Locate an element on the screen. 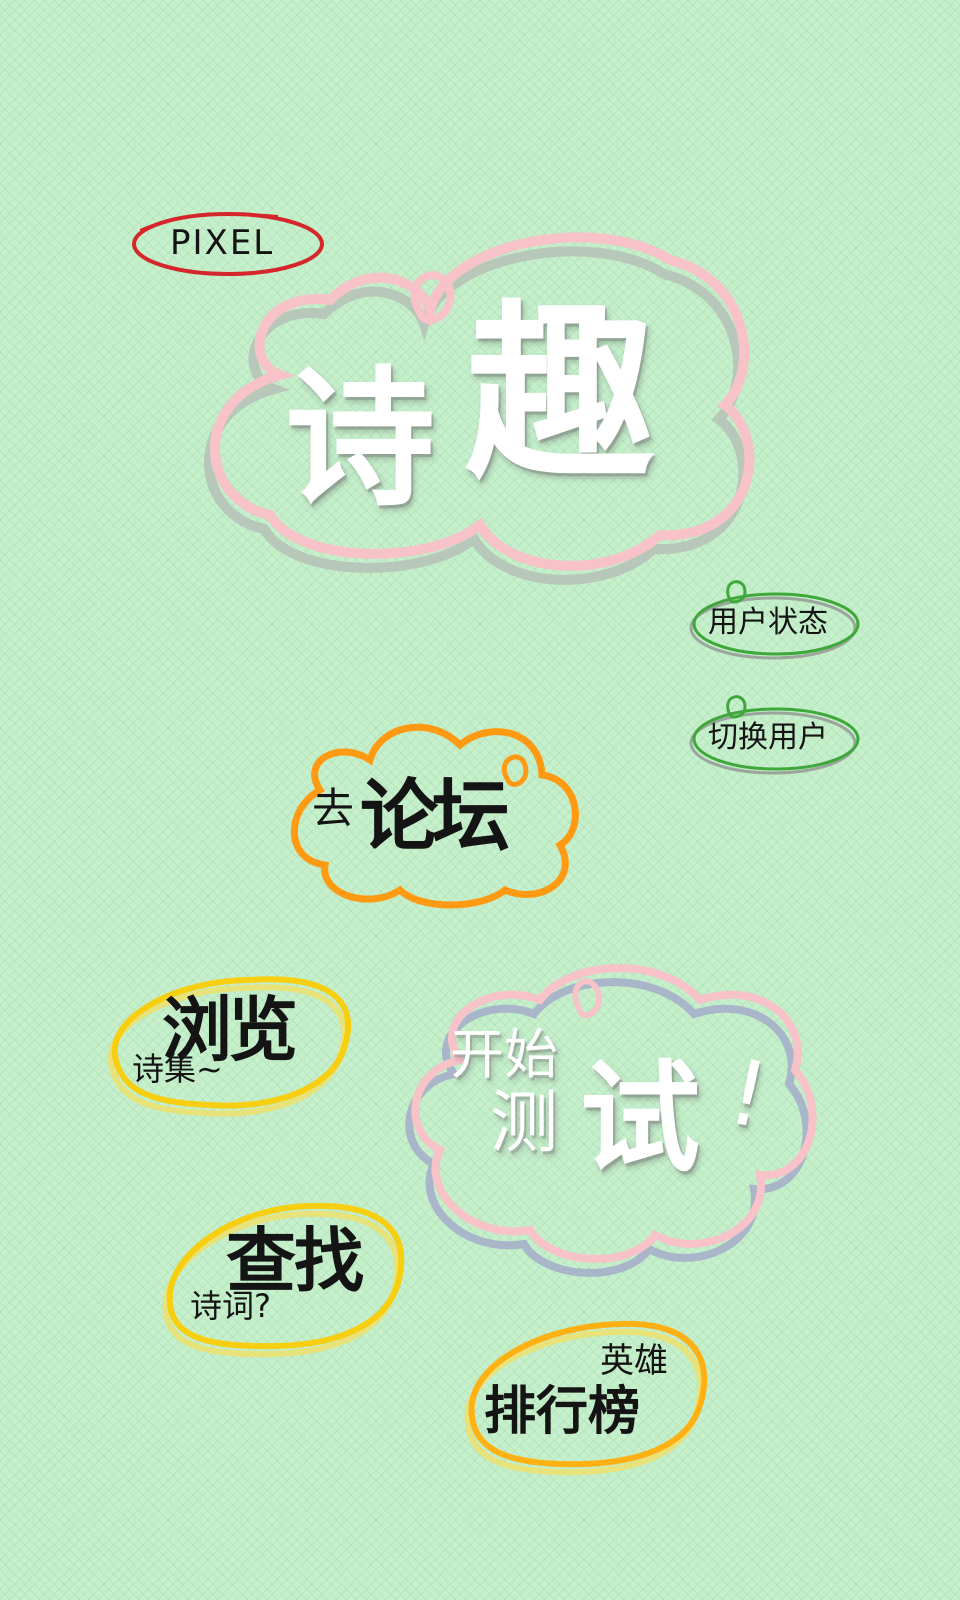  leaderboard-outline is located at coordinates (586, 1398).